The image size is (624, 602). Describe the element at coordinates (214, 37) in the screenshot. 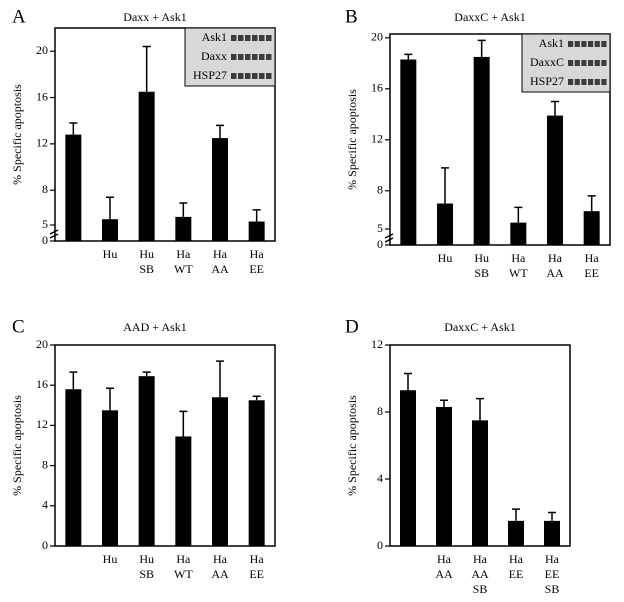

I see `inset-label: Ask1` at that location.